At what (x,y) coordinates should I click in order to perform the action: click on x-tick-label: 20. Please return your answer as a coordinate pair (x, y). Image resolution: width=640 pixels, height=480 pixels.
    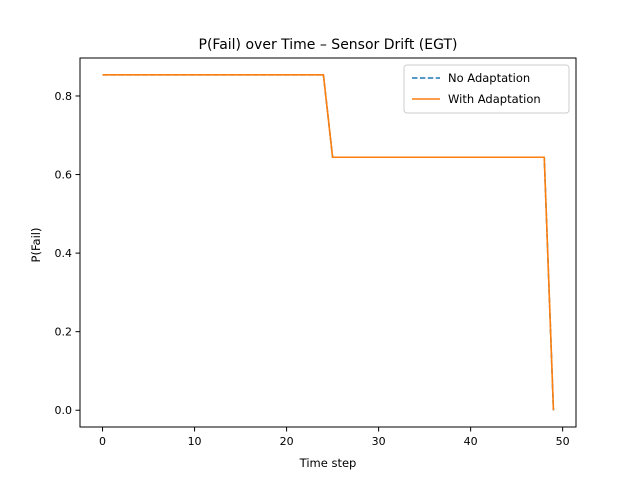
    Looking at the image, I should click on (287, 441).